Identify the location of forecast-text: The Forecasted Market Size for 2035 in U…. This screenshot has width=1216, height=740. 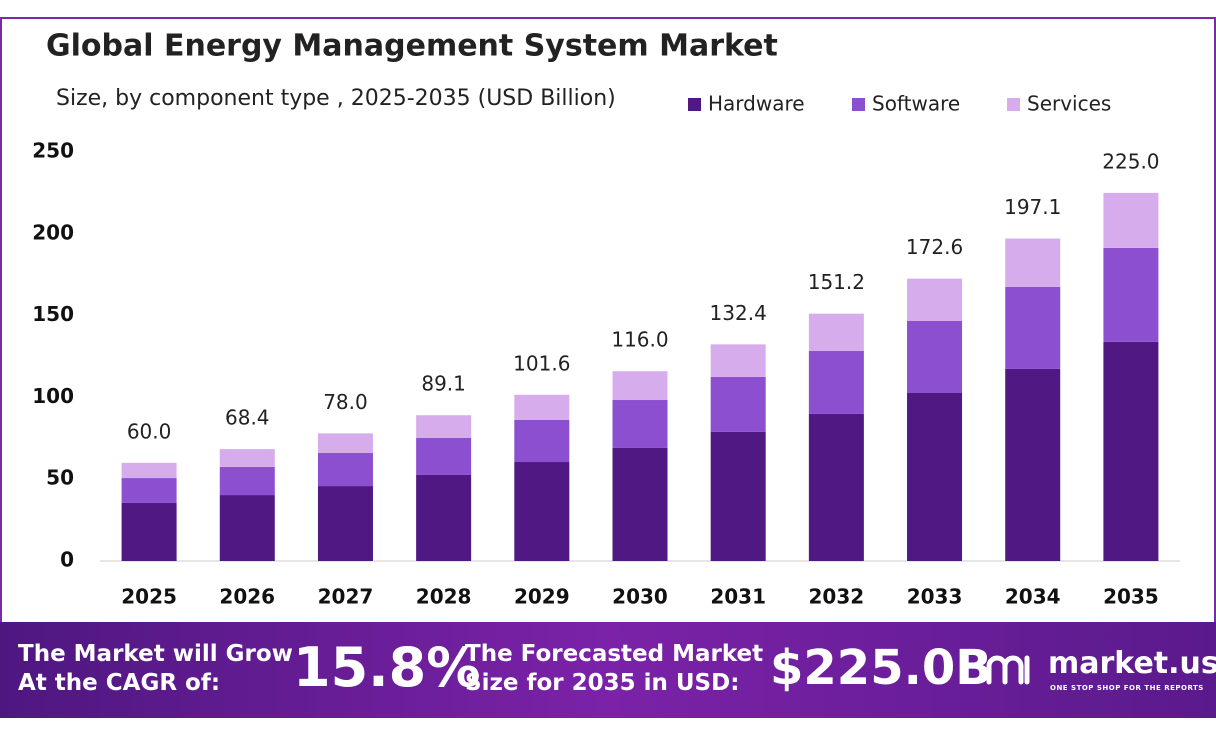
(614, 669).